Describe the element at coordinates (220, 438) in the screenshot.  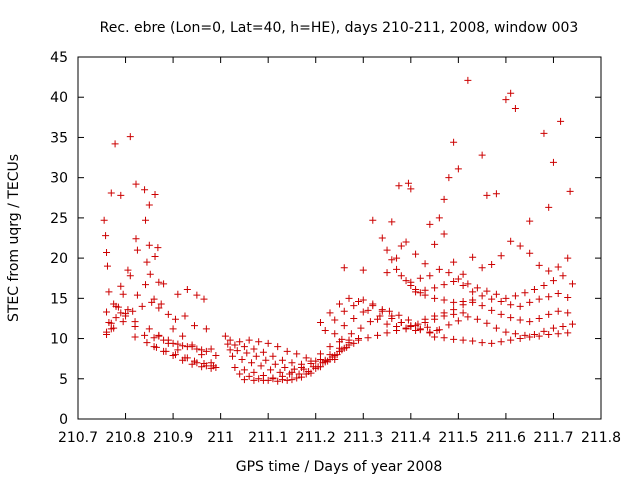
I see `x-tick-label: 211` at that location.